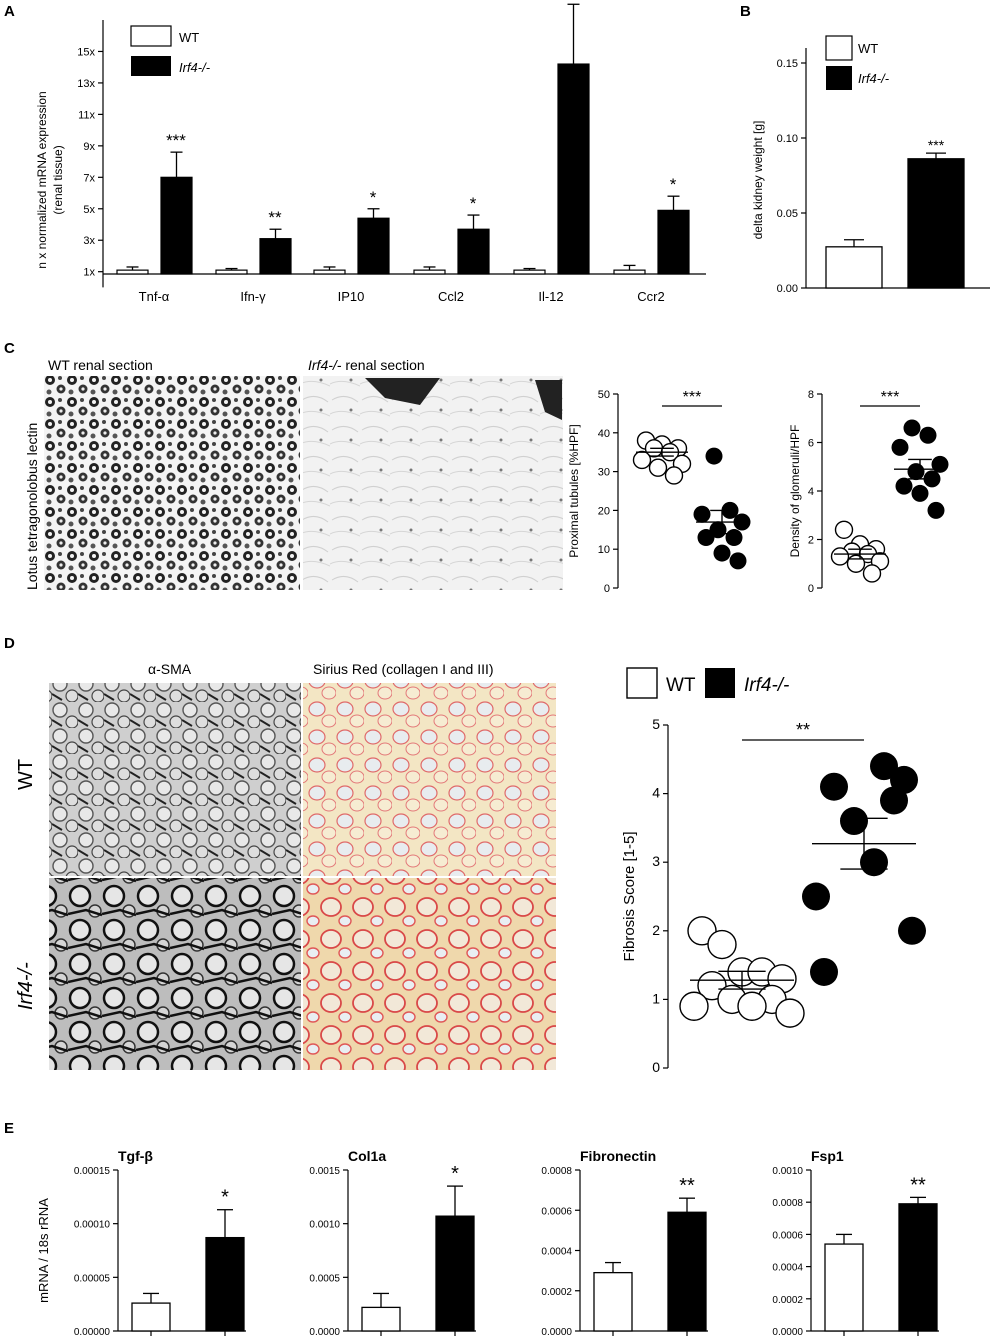 The image size is (1002, 1339). Describe the element at coordinates (170, 669) in the screenshot. I see `d-col1-label: α-SMA` at that location.